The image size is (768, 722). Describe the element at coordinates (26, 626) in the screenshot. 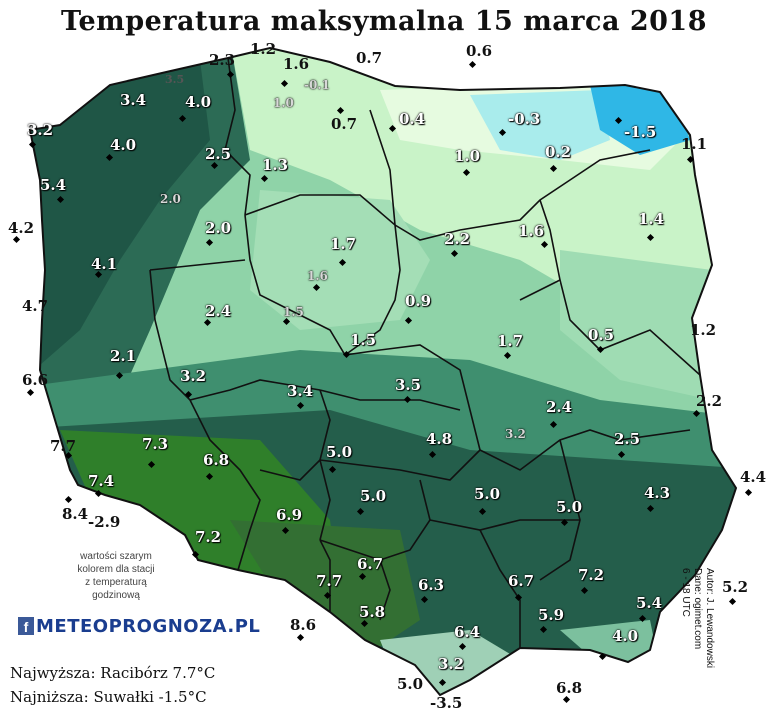

I see `facebook-icon: f` at that location.